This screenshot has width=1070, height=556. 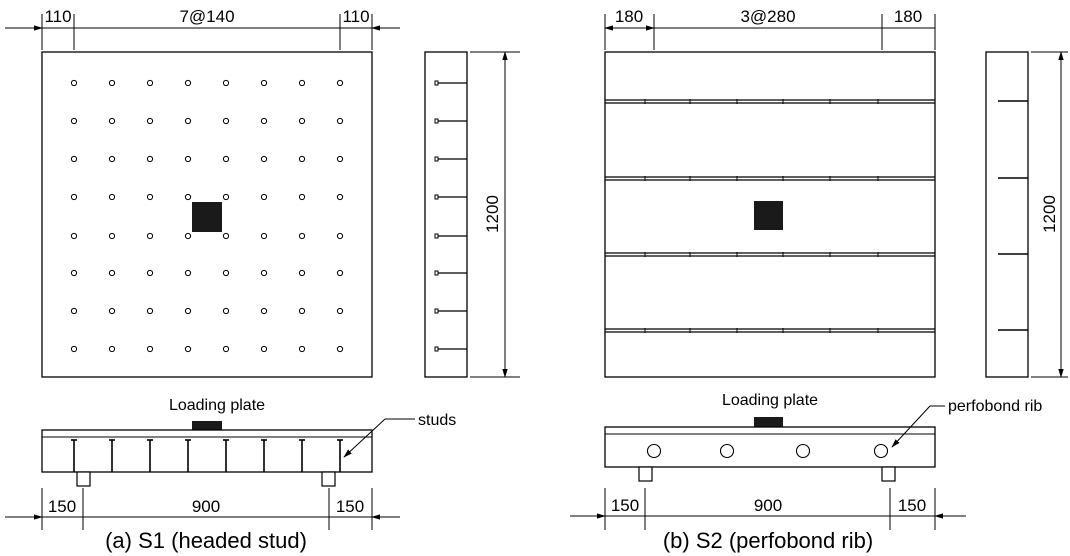 I want to click on panel-a-loading-plate-label: Loading plate, so click(x=217, y=405).